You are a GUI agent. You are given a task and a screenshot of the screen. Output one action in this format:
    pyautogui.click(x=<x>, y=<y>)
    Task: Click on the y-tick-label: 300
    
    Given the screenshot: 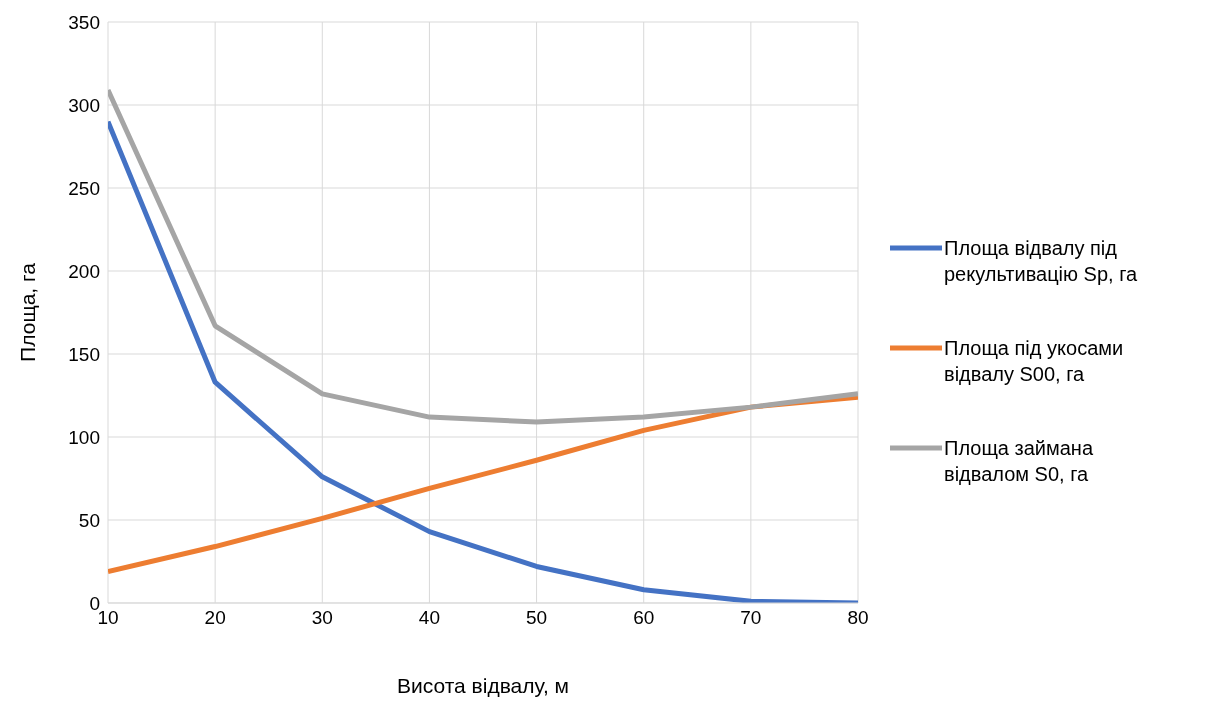 What is the action you would take?
    pyautogui.click(x=84, y=105)
    